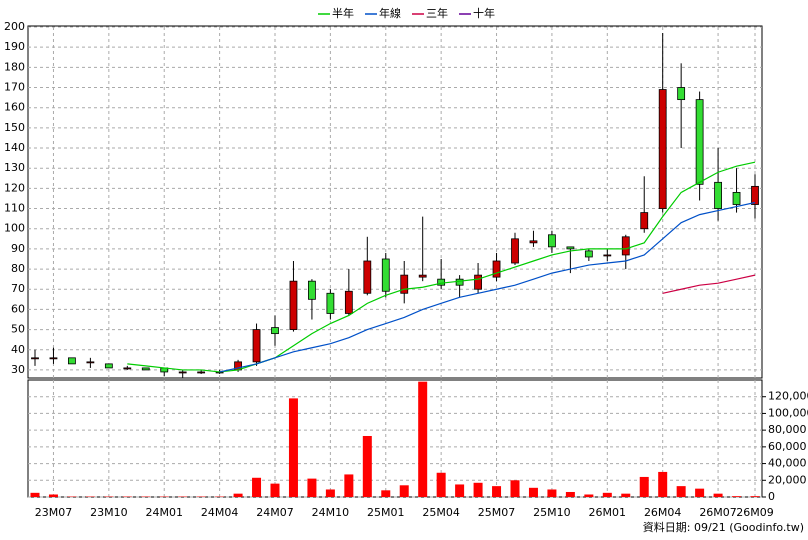 The image size is (808, 540). What do you see at coordinates (18, 288) in the screenshot?
I see `y-tick-label: 70` at bounding box center [18, 288].